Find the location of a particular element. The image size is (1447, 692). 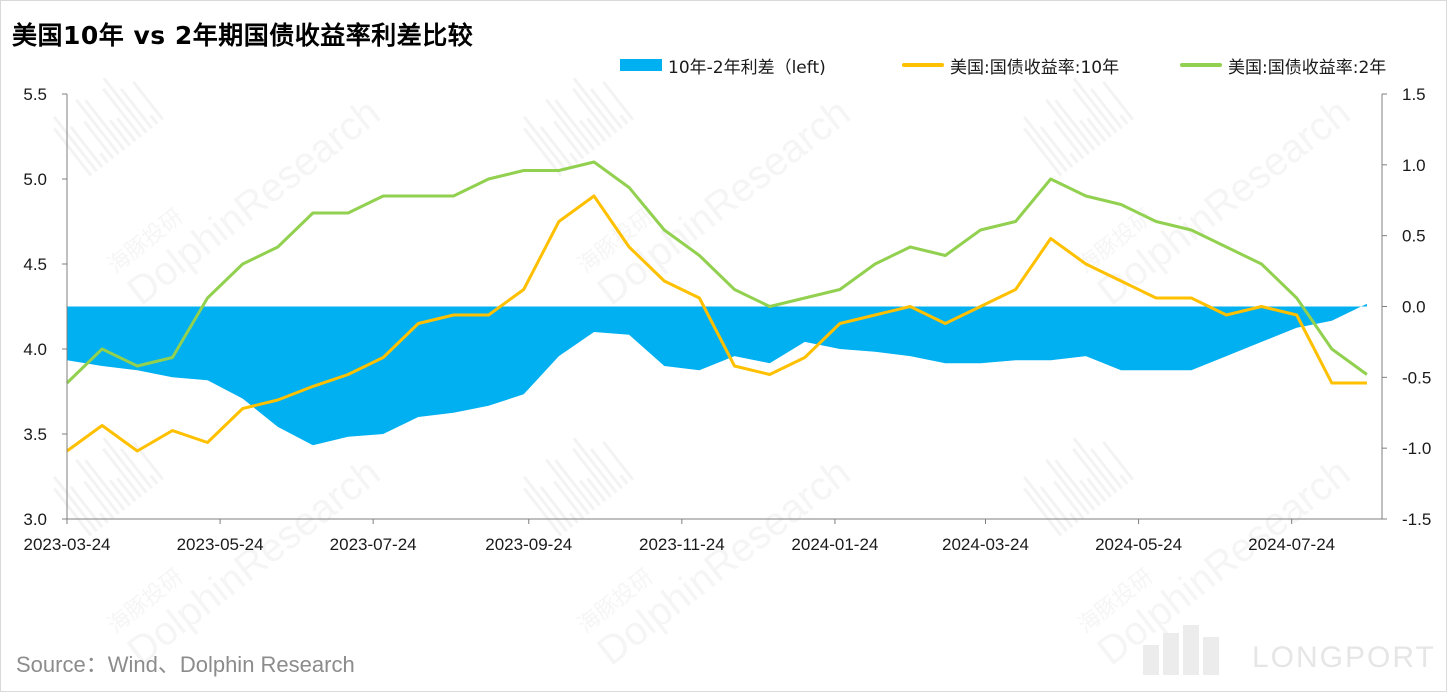

y-right-tick-label: -1.5 is located at coordinates (1416, 519).